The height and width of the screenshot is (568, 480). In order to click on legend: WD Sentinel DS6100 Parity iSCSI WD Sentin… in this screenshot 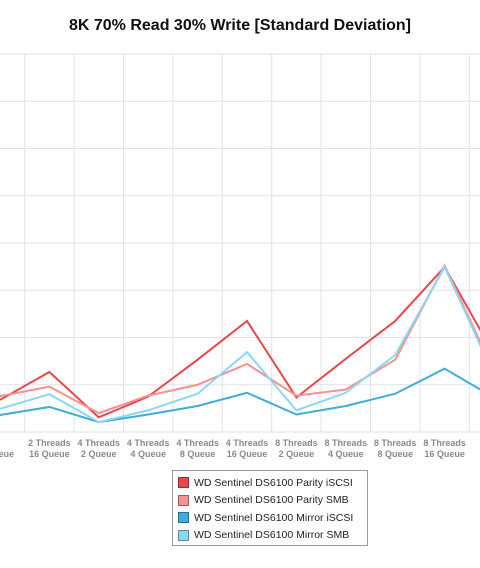, I will do `click(270, 508)`.